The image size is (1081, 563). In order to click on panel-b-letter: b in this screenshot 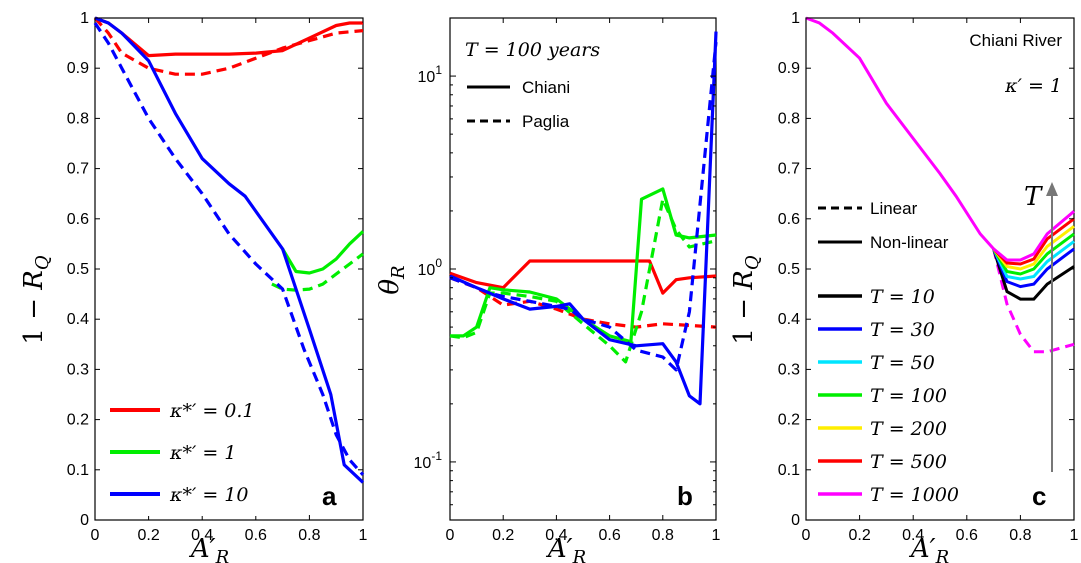, I will do `click(685, 496)`.